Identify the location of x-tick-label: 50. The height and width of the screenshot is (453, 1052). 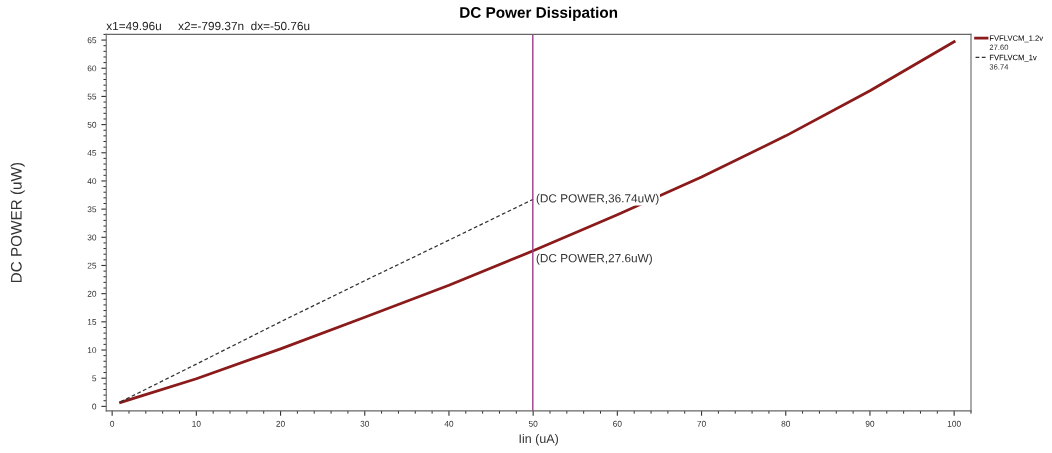
(533, 423).